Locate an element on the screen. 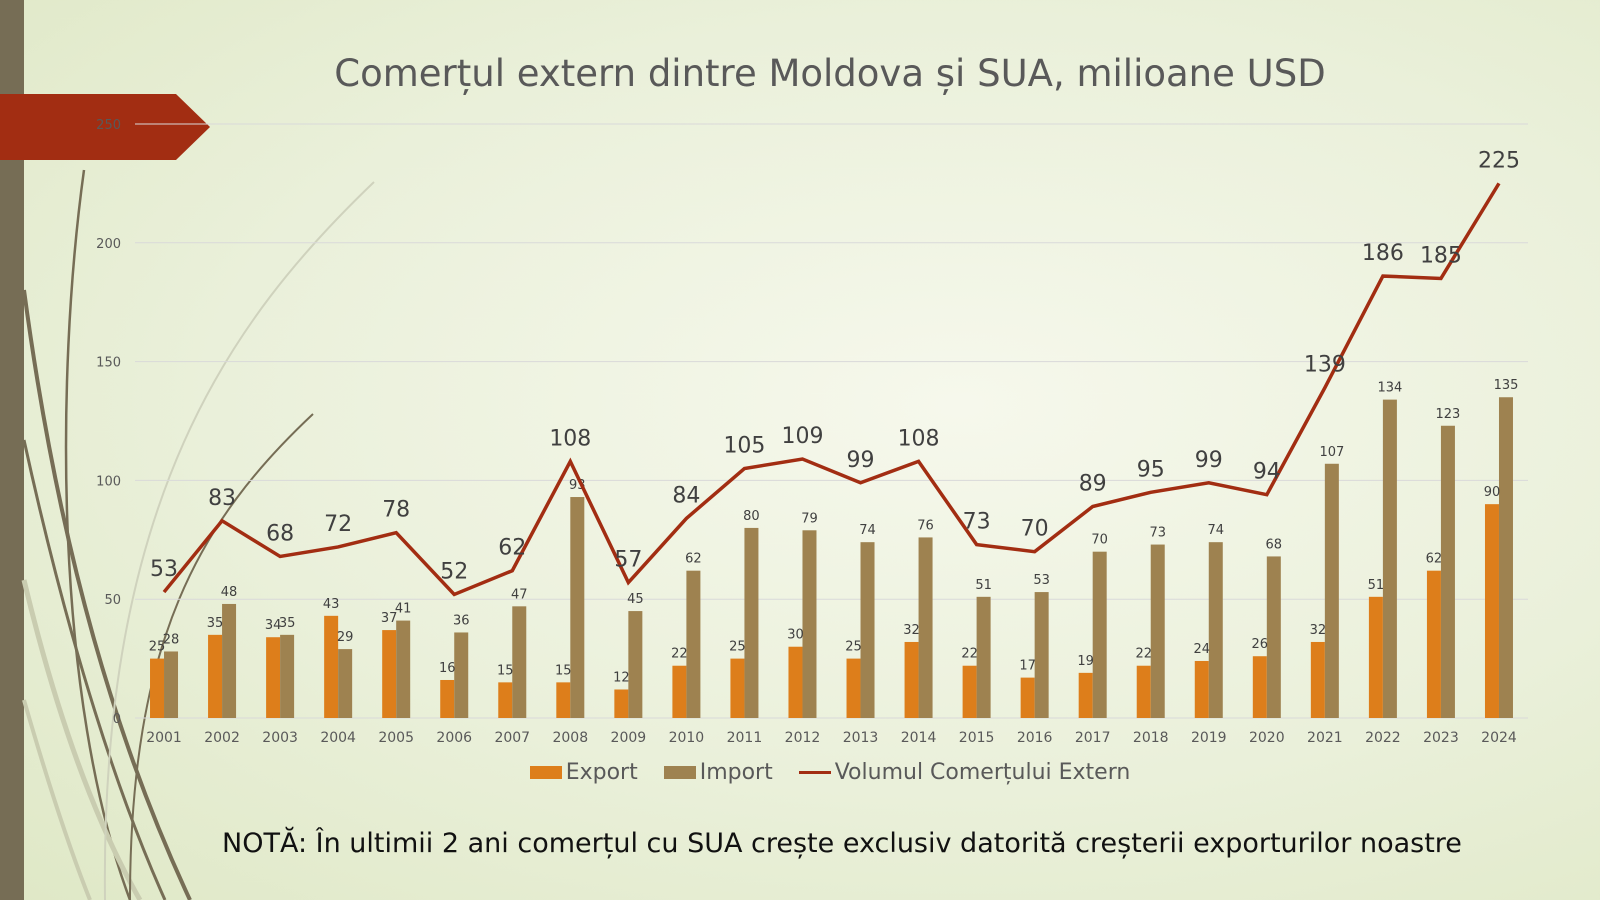 This screenshot has height=900, width=1600. data-label-volume: 78 is located at coordinates (396, 510).